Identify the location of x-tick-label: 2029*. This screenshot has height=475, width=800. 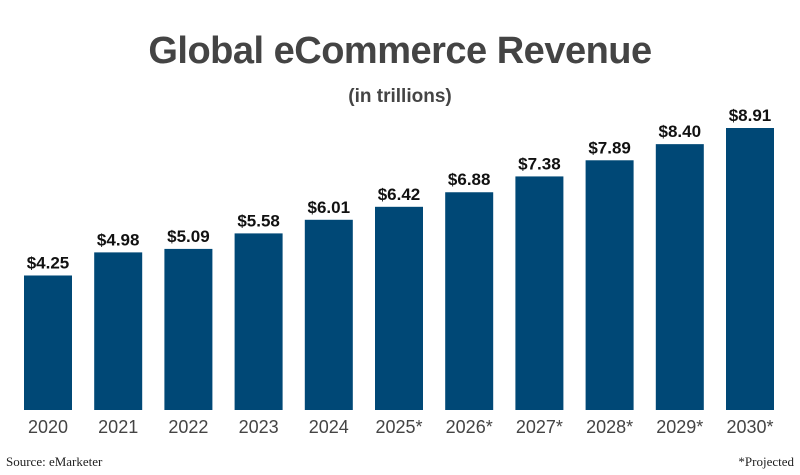
(679, 427).